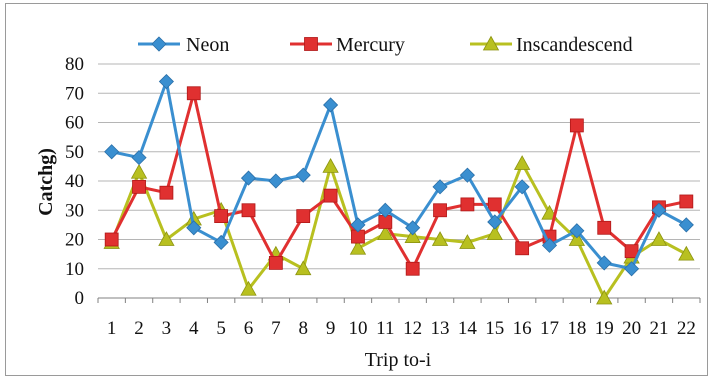 The height and width of the screenshot is (381, 715). What do you see at coordinates (494, 328) in the screenshot?
I see `x-tick-label: 15` at bounding box center [494, 328].